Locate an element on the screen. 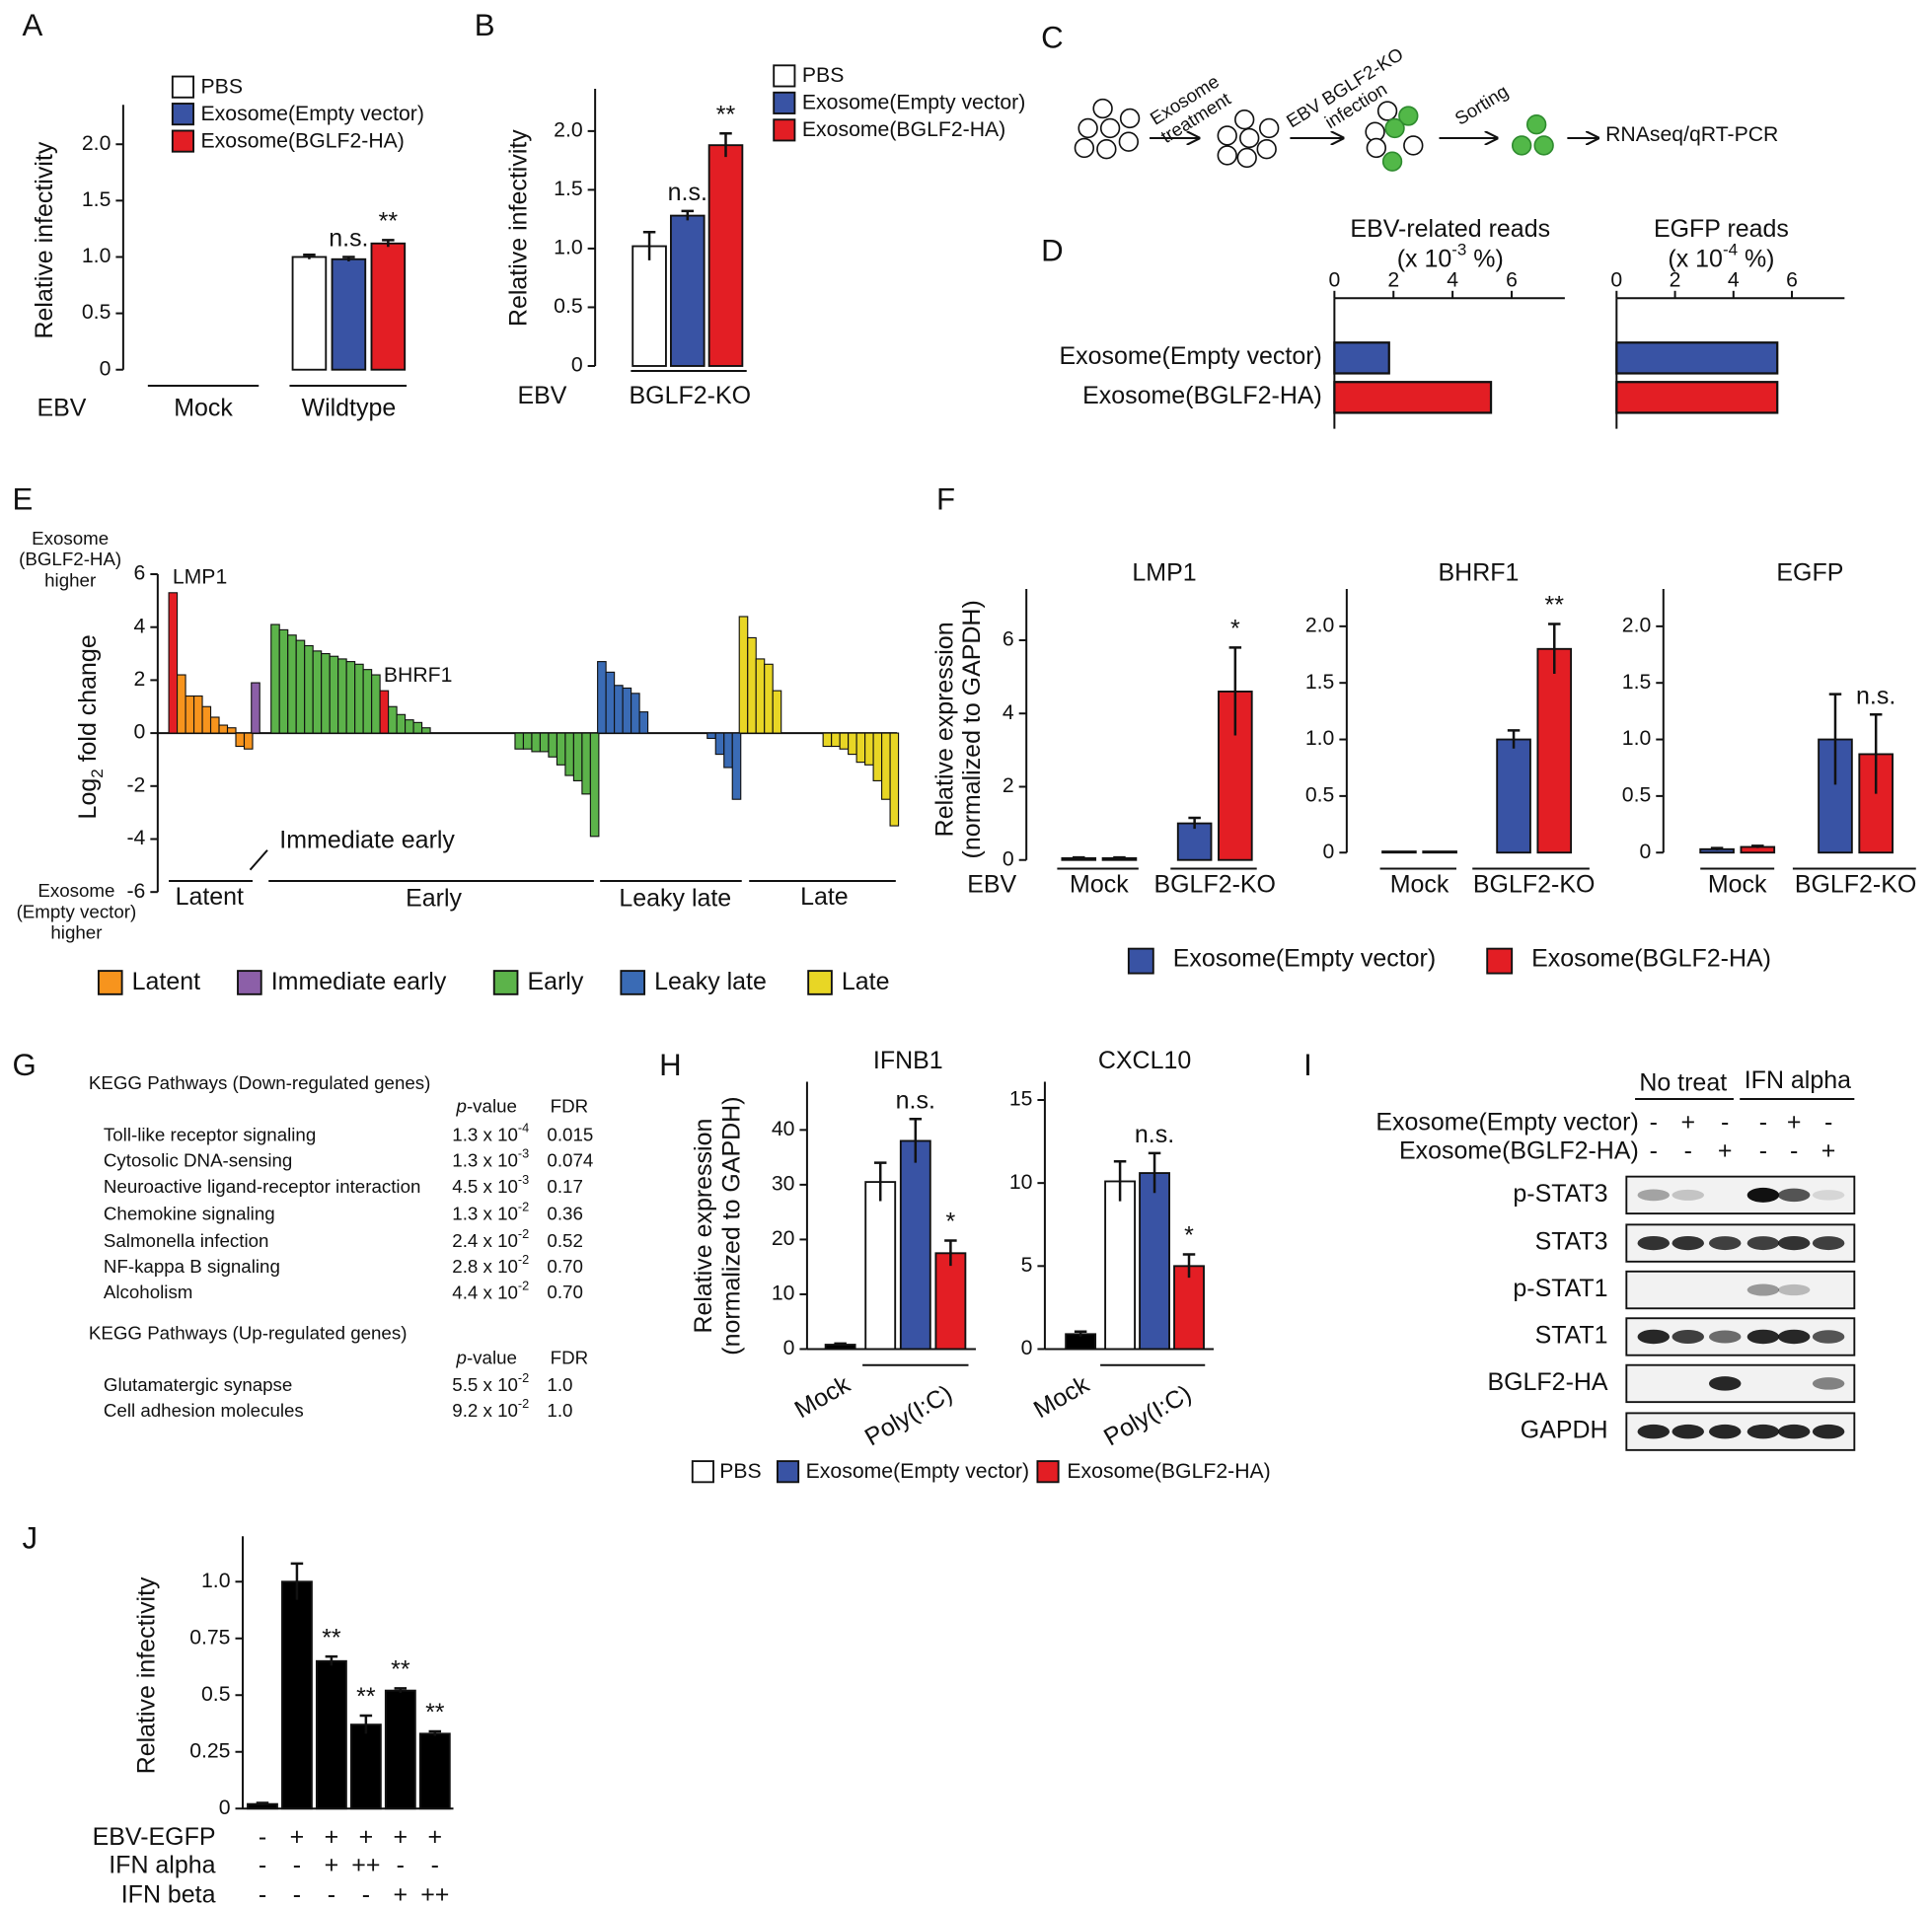  gene-label: LMP1 is located at coordinates (200, 576).